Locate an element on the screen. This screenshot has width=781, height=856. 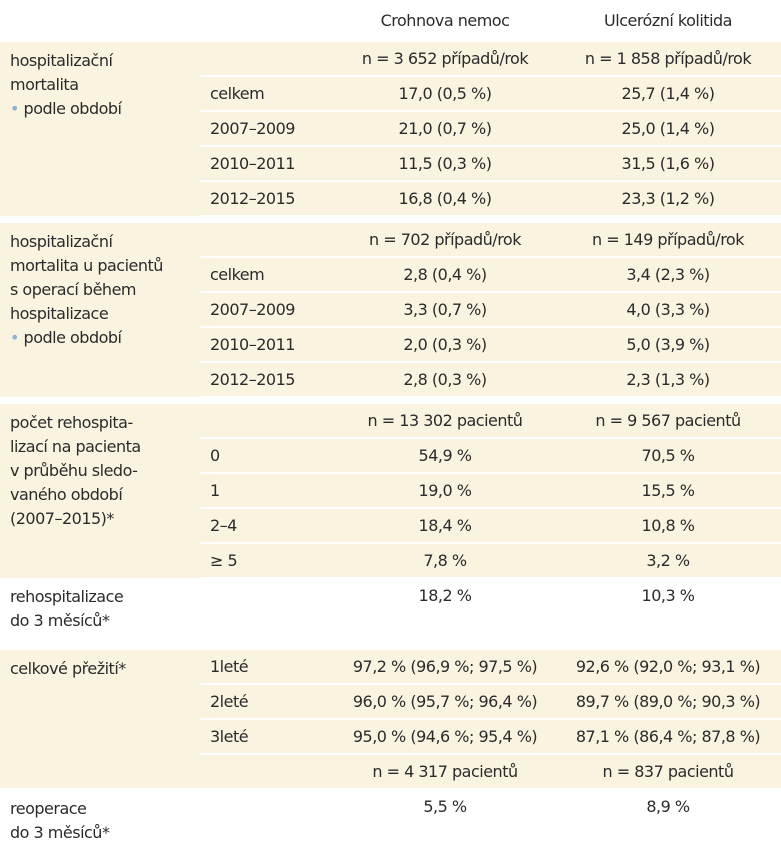
value-uc: 5,0 (3,9 %) is located at coordinates (668, 345).